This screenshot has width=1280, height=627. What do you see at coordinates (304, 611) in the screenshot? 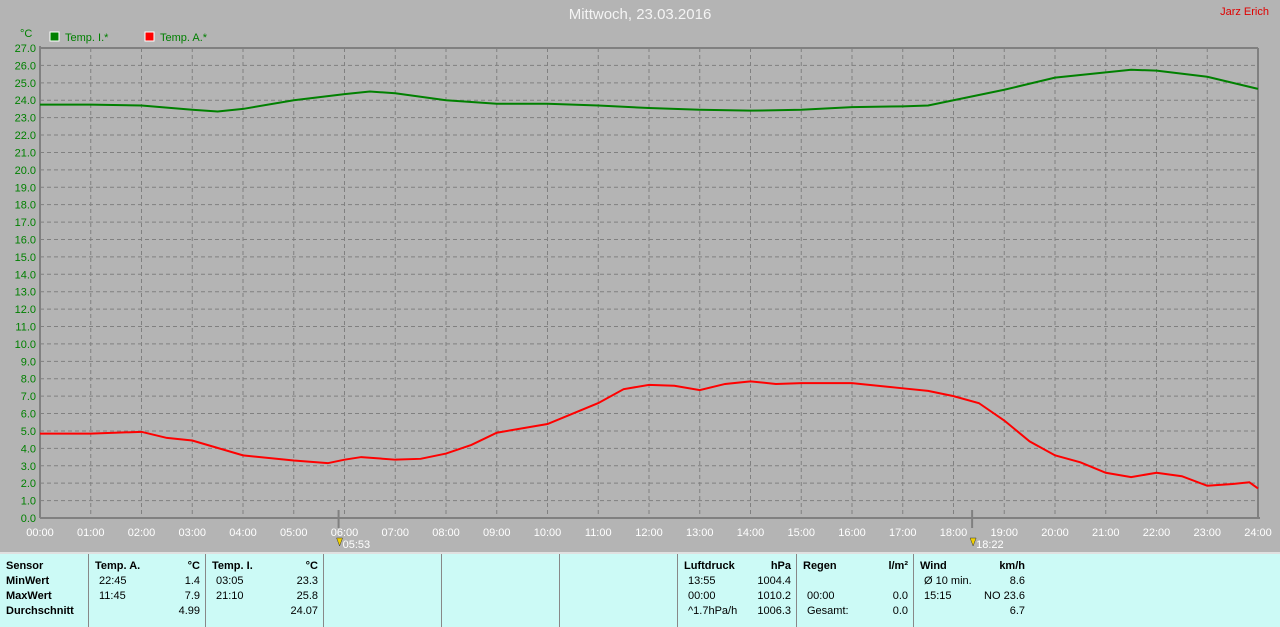
I see `stats-value: 24.07` at bounding box center [304, 611].